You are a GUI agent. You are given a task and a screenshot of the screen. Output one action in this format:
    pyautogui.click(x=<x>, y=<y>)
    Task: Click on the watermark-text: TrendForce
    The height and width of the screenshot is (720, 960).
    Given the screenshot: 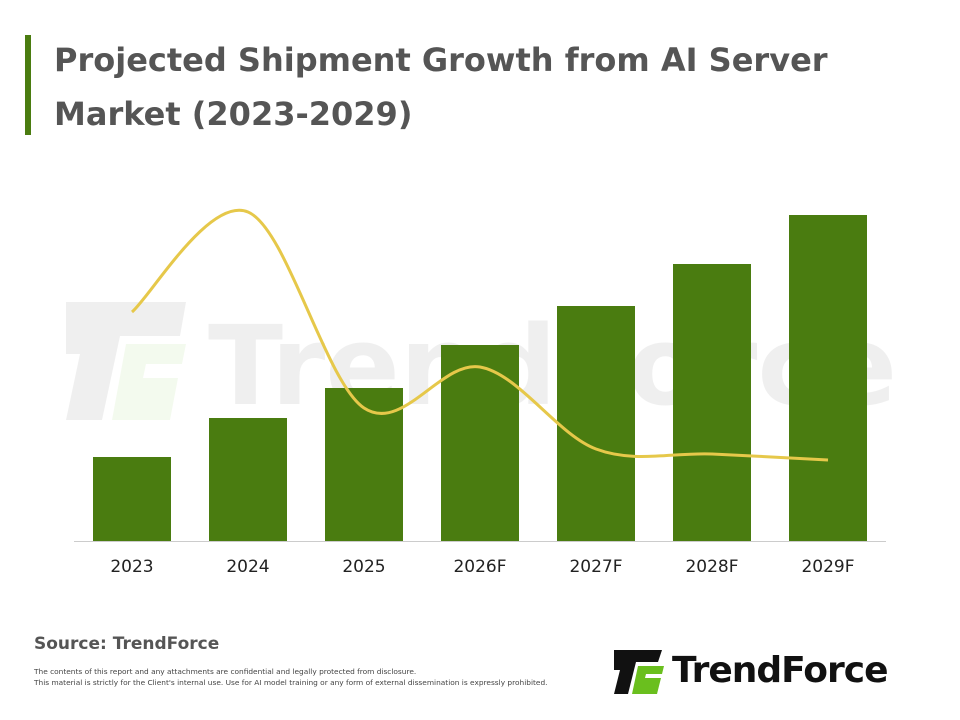 What is the action you would take?
    pyautogui.click(x=552, y=366)
    